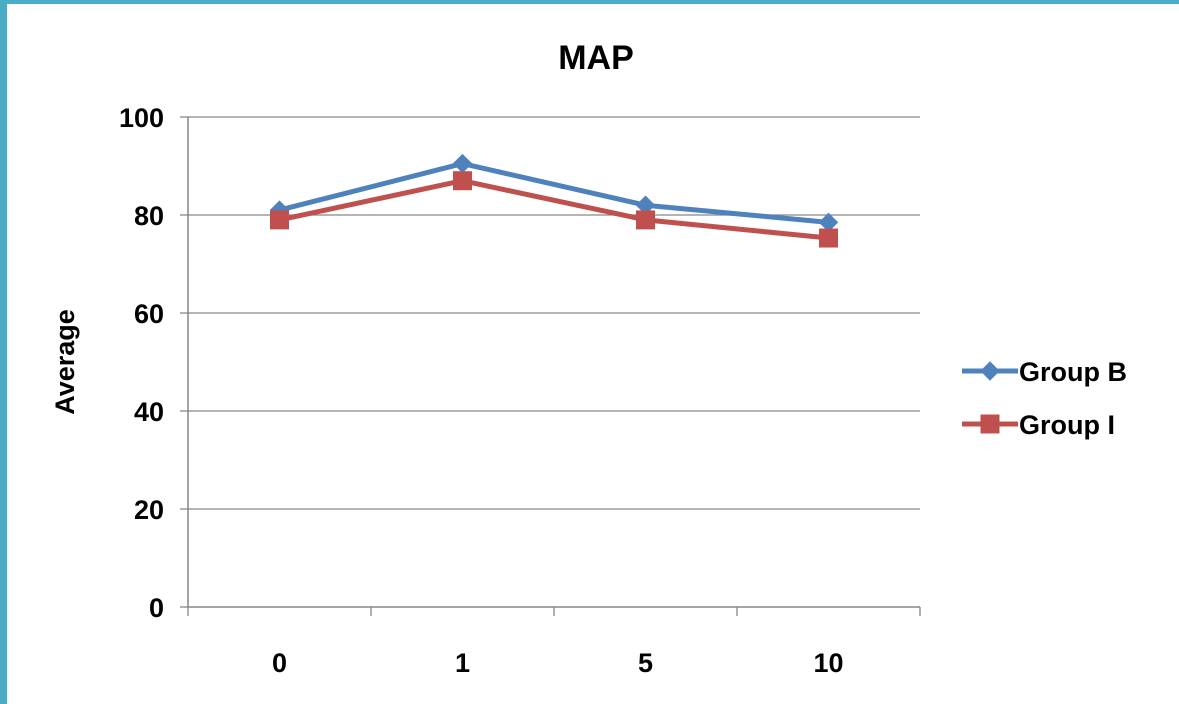  I want to click on chart-title: MAP, so click(596, 58).